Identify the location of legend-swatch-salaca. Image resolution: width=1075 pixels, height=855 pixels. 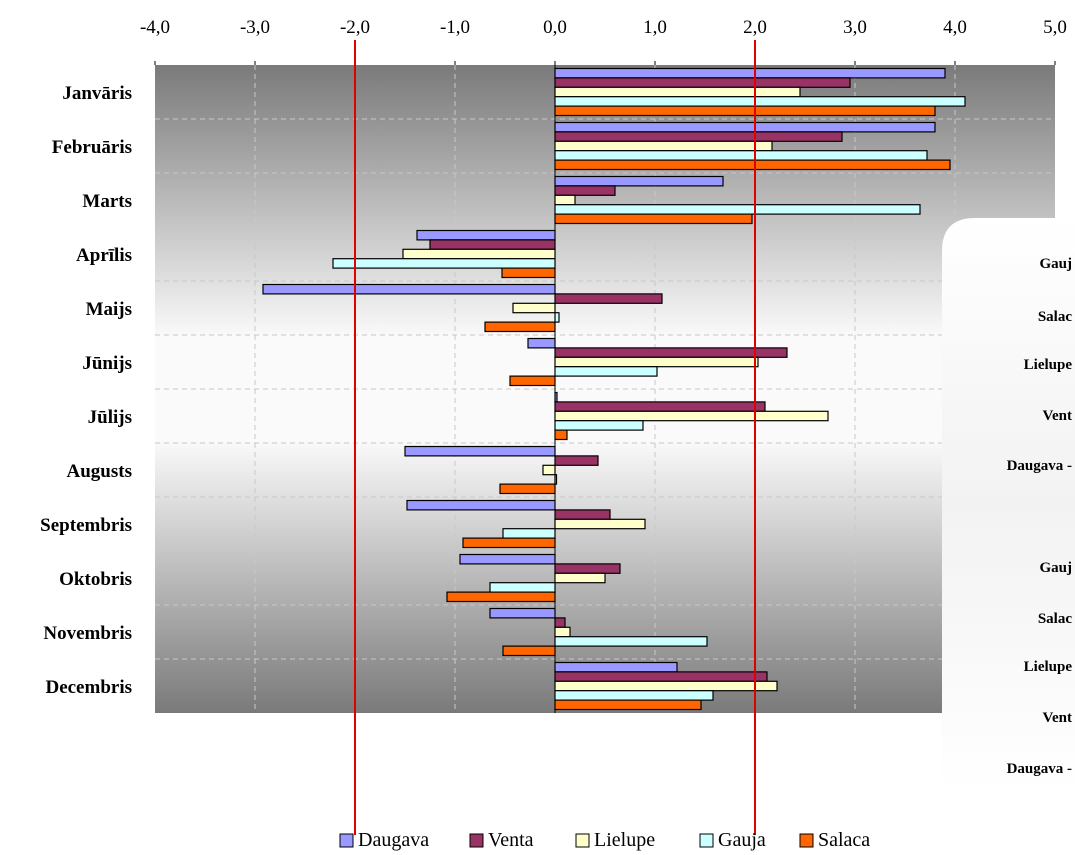
(806, 840).